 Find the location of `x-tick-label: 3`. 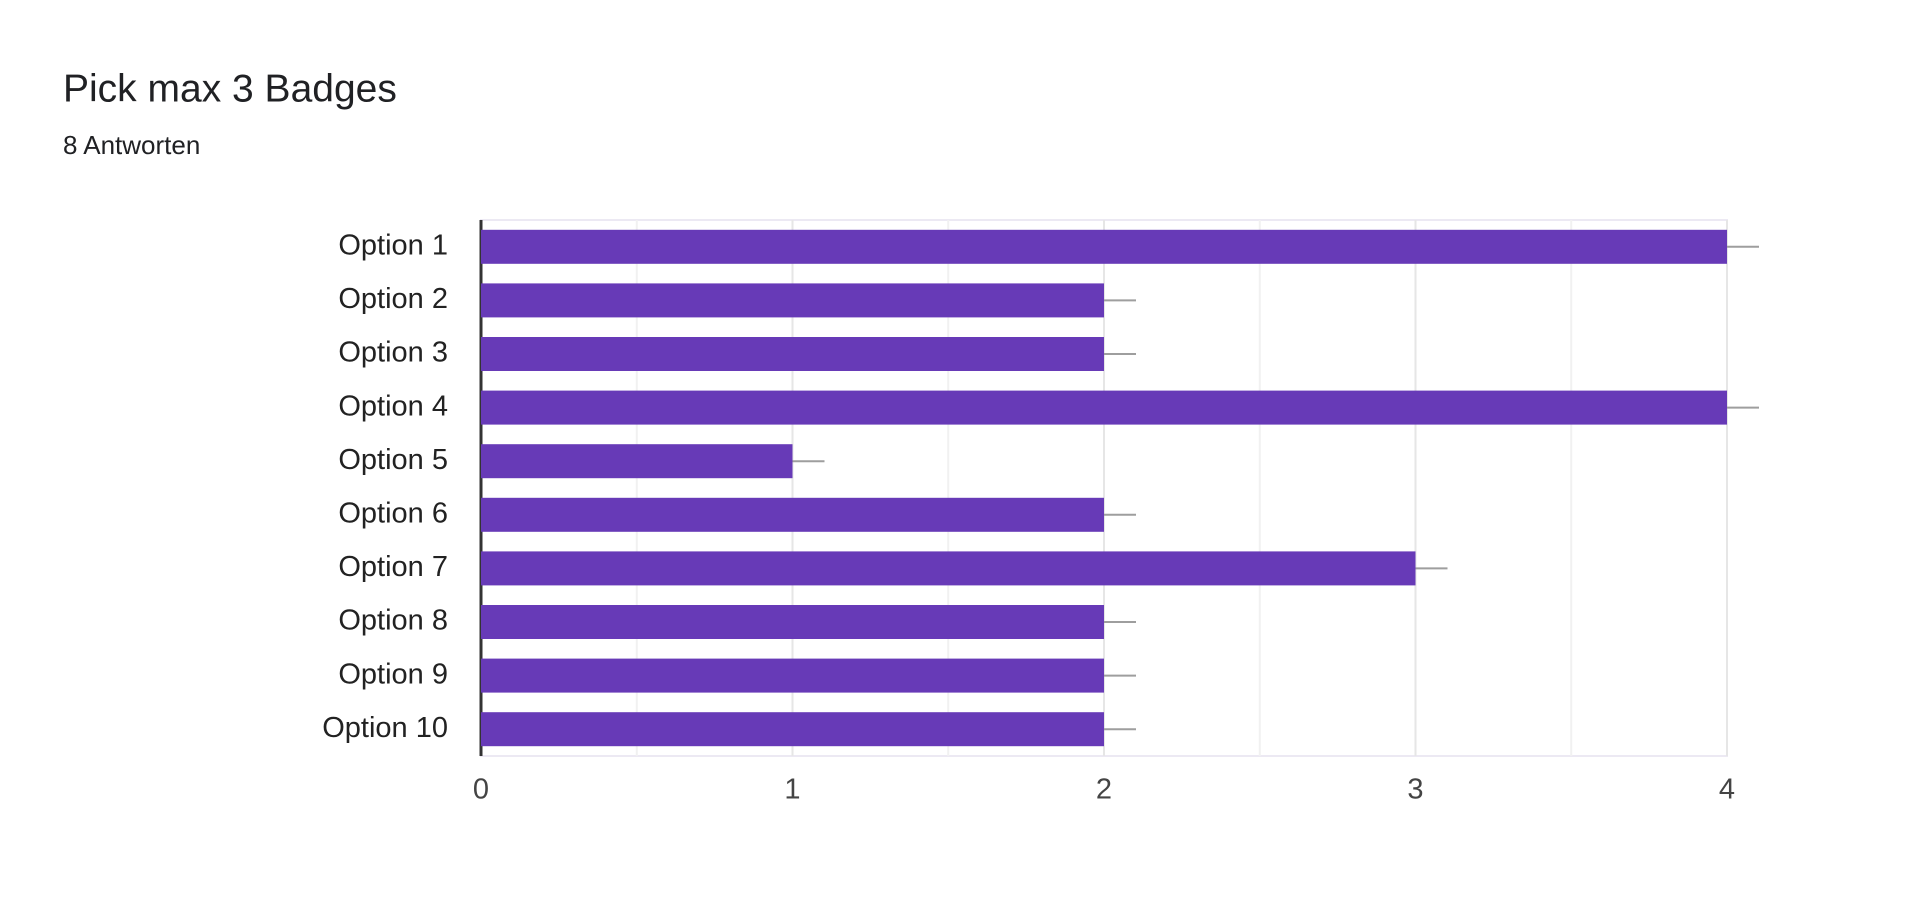

x-tick-label: 3 is located at coordinates (1415, 790).